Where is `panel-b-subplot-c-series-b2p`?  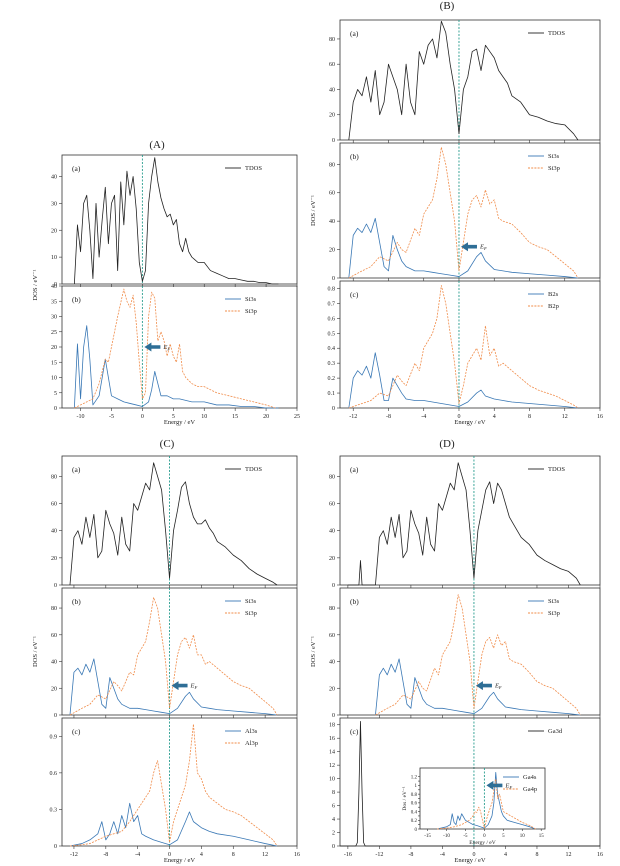
panel-b-subplot-c-series-b2p is located at coordinates (463, 347).